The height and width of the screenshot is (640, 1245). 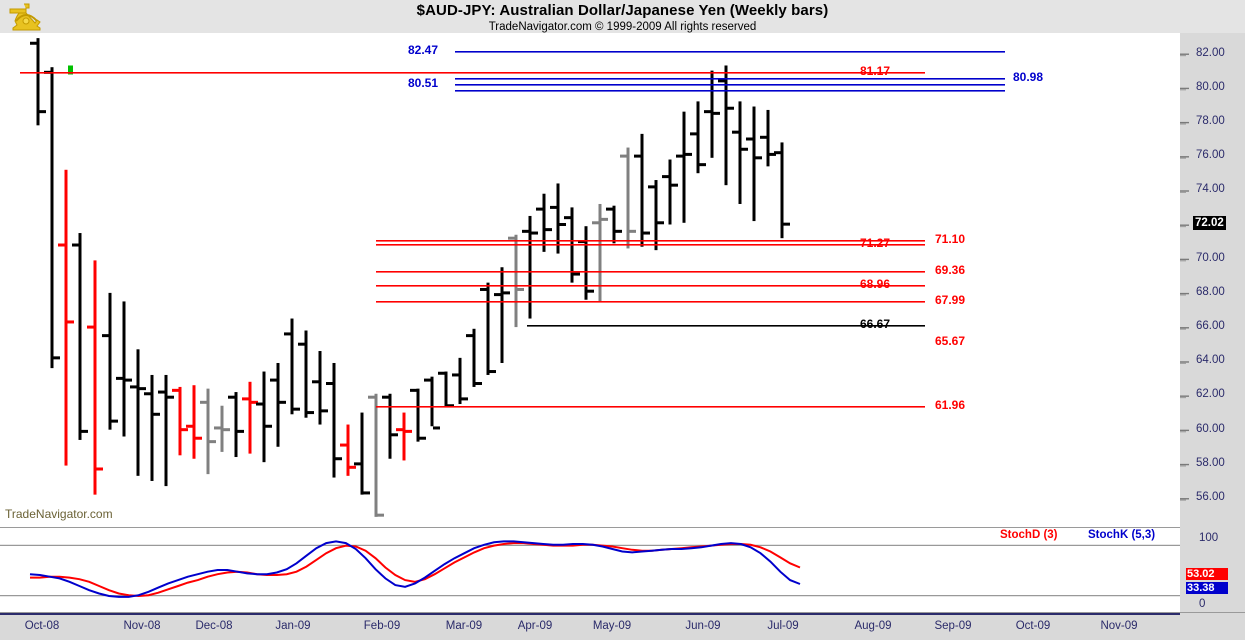 I want to click on price-axis-tick: 82.00, so click(x=1210, y=52).